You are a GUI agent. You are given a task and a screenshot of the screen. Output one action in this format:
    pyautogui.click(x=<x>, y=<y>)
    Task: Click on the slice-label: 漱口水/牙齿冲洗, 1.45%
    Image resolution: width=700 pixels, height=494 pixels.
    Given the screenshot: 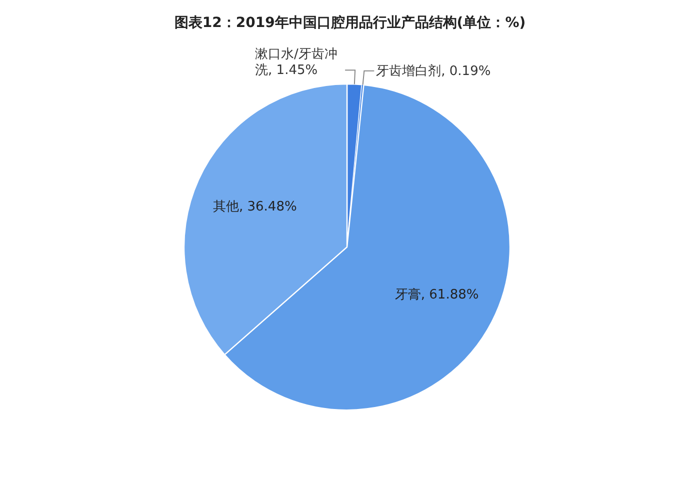 What is the action you would take?
    pyautogui.click(x=296, y=62)
    